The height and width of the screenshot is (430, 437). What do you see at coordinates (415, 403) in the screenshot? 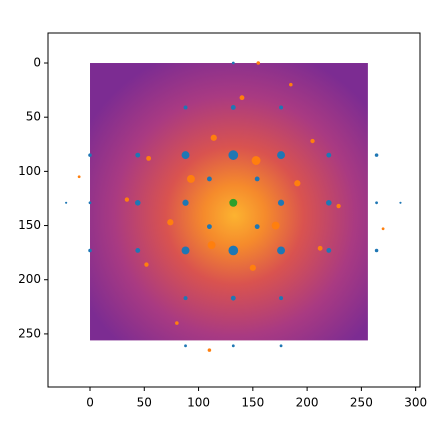
I see `x-tick-label: 300` at bounding box center [415, 403].